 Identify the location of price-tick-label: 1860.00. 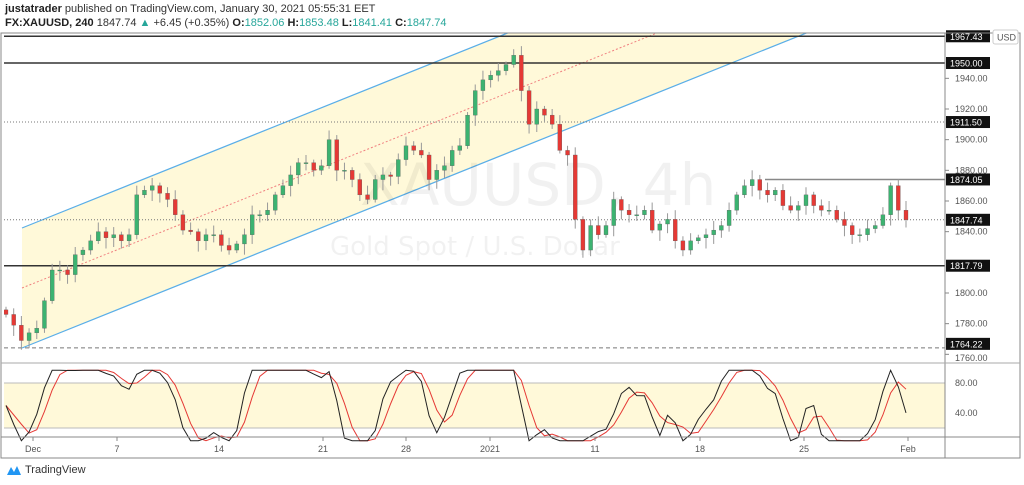
(971, 201).